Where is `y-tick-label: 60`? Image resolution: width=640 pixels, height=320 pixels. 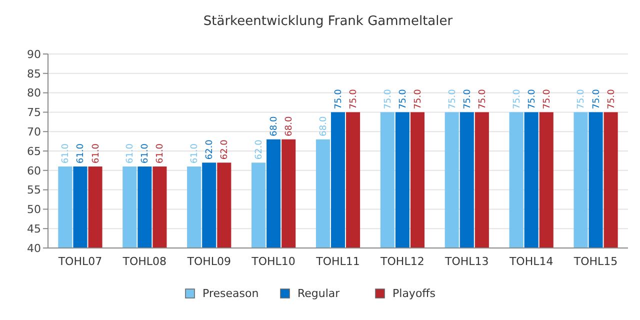 y-tick-label: 60 is located at coordinates (34, 171).